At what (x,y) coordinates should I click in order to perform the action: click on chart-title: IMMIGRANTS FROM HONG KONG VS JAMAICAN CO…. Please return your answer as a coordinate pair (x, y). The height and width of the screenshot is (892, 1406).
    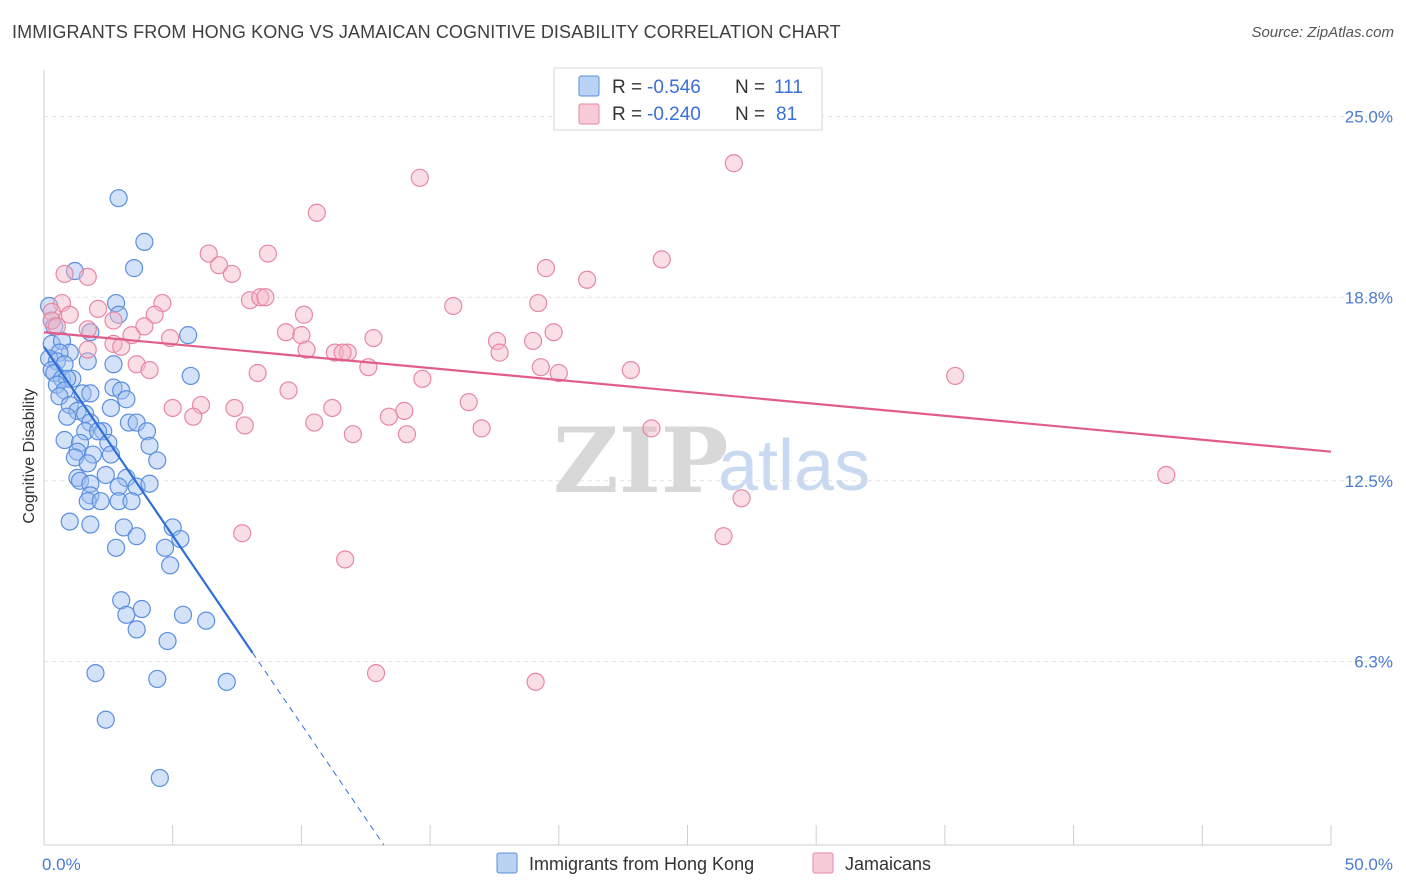
    Looking at the image, I should click on (426, 32).